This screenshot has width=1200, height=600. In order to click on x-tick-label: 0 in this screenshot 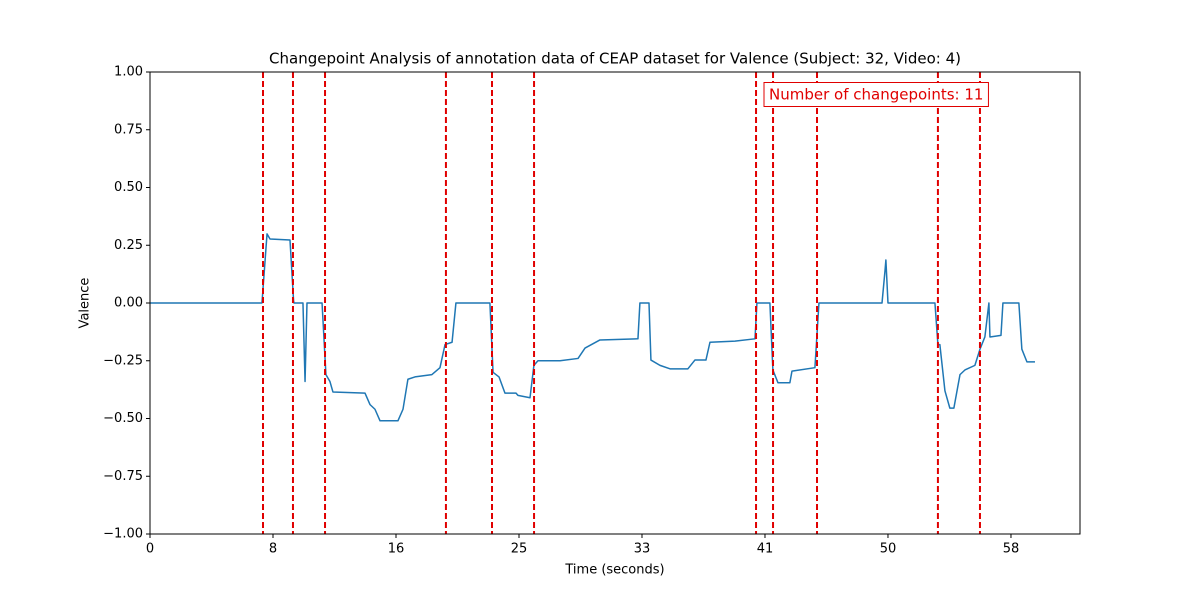, I will do `click(150, 549)`.